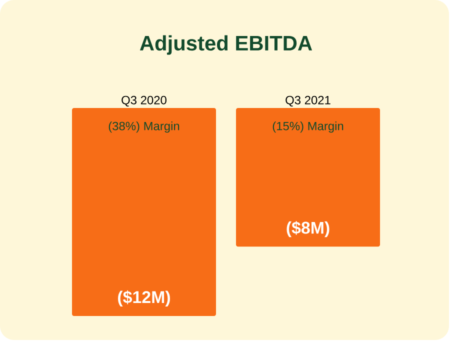  I want to click on data-label: ($8M), so click(308, 229).